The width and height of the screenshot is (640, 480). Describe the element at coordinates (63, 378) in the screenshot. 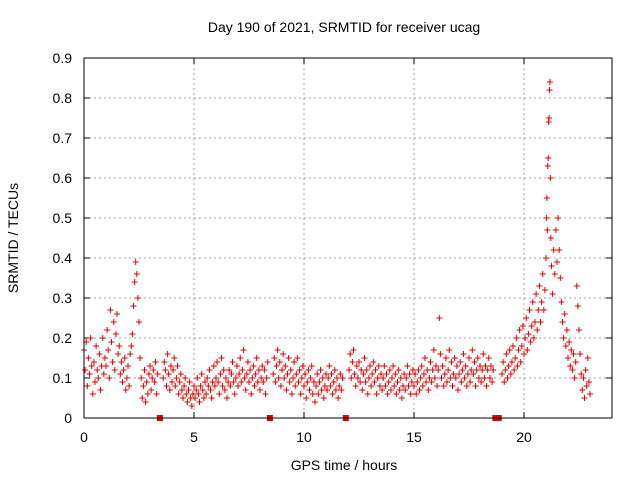

I see `y-tick-label: 0.1` at that location.